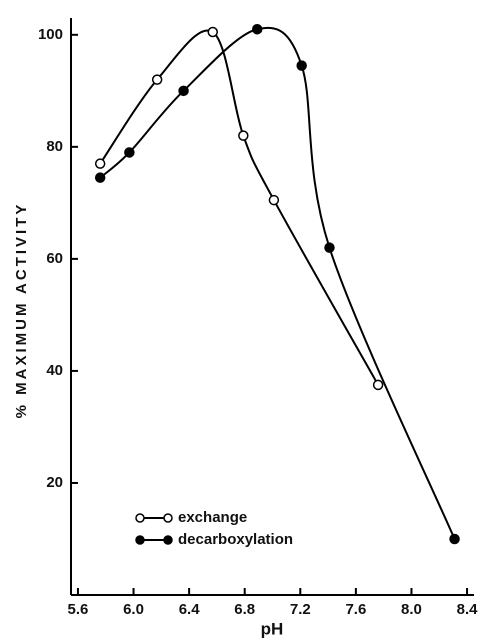  What do you see at coordinates (50, 34) in the screenshot?
I see `y-tick-label: 100` at bounding box center [50, 34].